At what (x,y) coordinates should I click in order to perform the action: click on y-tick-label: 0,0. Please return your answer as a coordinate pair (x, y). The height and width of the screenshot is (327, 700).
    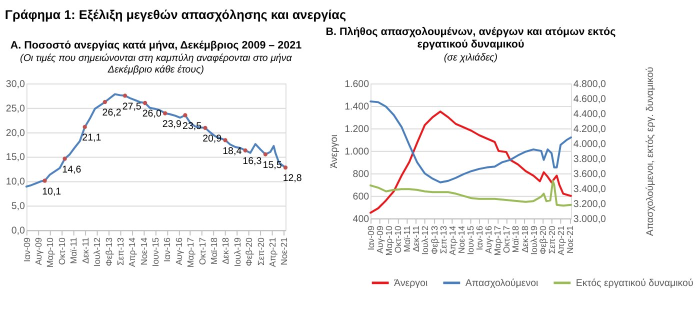
    Looking at the image, I should click on (18, 231).